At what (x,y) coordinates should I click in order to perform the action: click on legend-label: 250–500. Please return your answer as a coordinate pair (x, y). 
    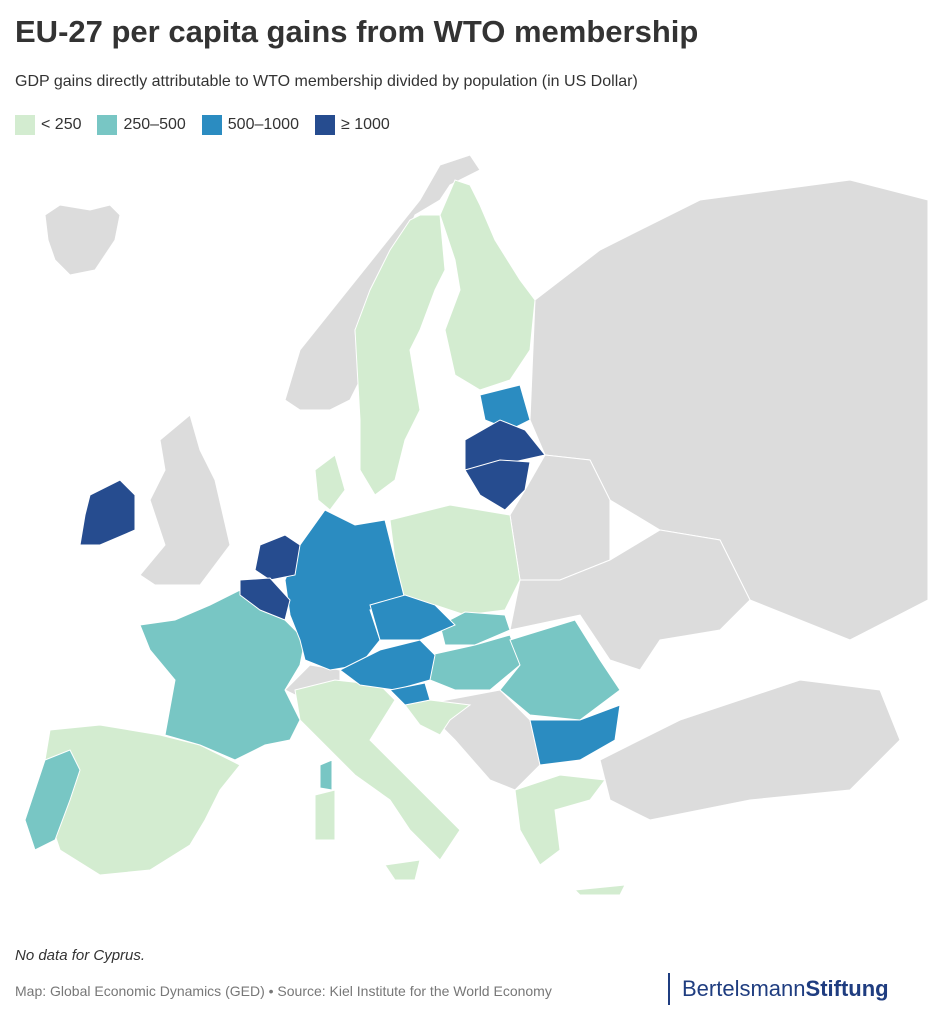
    Looking at the image, I should click on (154, 124).